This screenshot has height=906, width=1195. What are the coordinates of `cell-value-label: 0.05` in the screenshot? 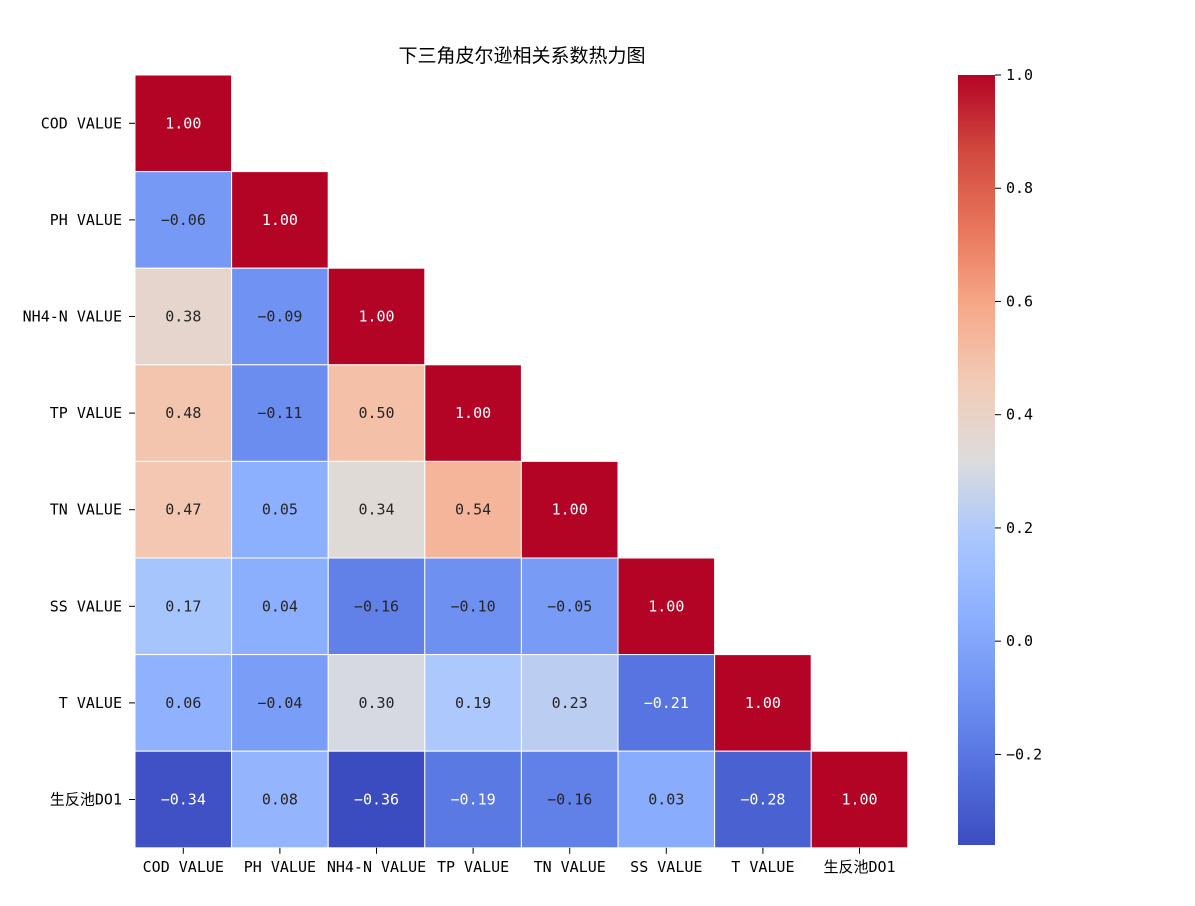 It's located at (280, 510).